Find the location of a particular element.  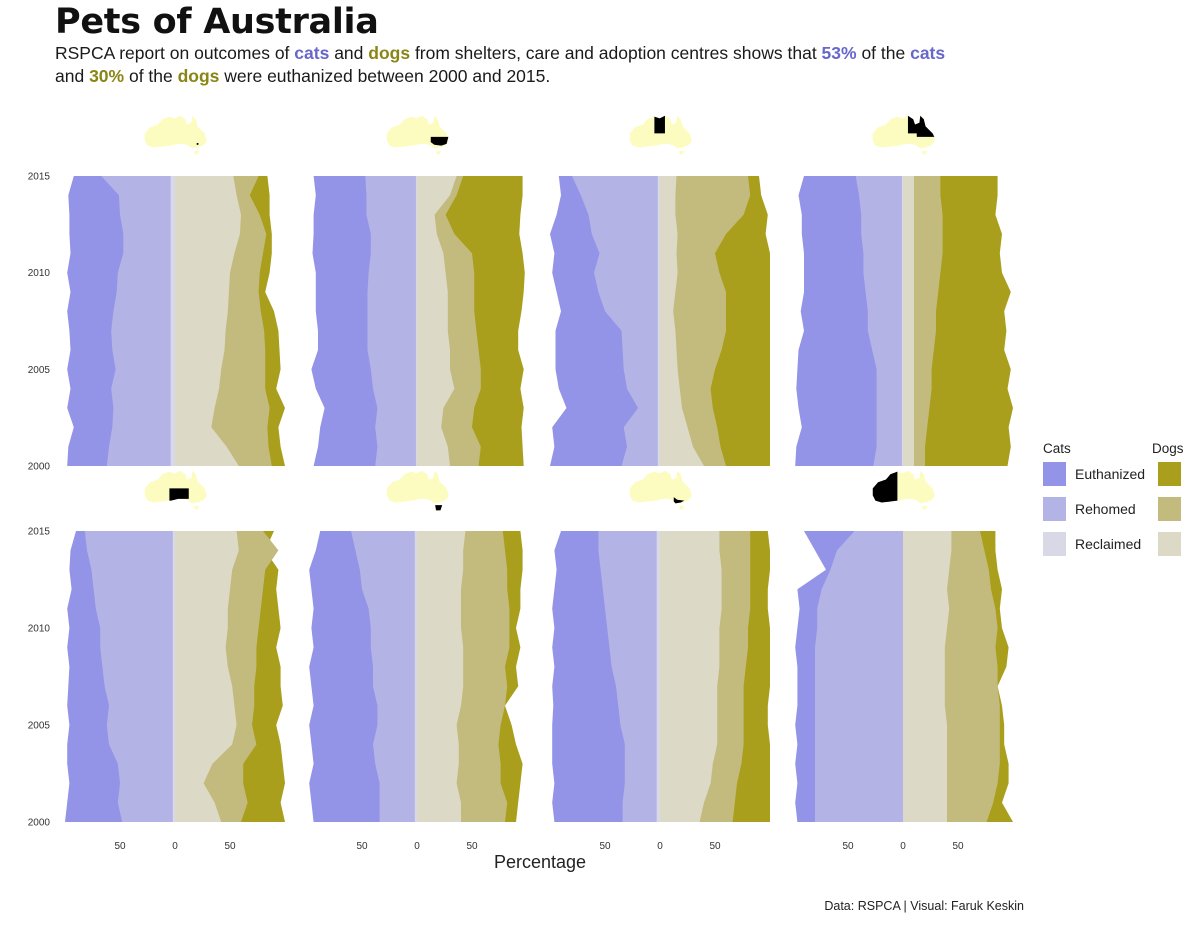

cats-rehomed-area-tas is located at coordinates (384, 676).